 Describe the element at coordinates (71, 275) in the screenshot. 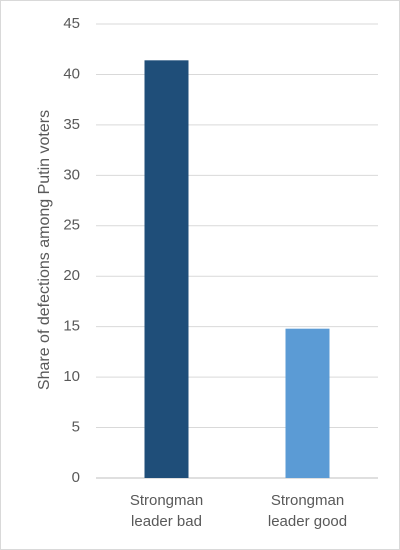

I see `y-tick-label: 20` at that location.